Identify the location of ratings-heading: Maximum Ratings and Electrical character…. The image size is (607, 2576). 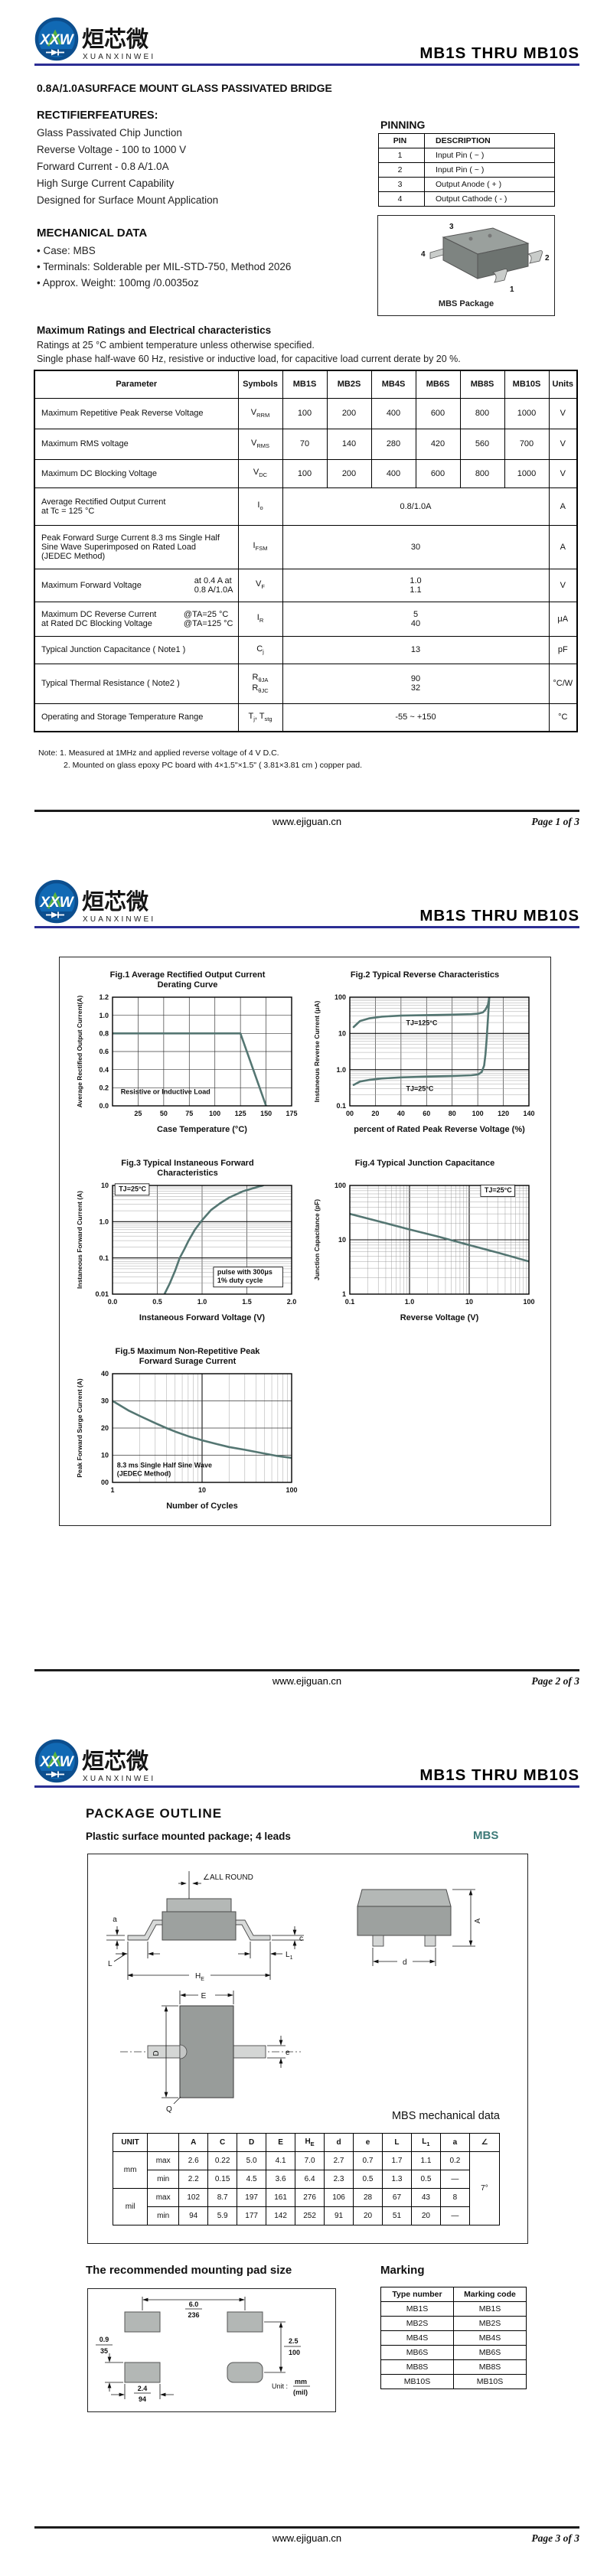
(155, 330).